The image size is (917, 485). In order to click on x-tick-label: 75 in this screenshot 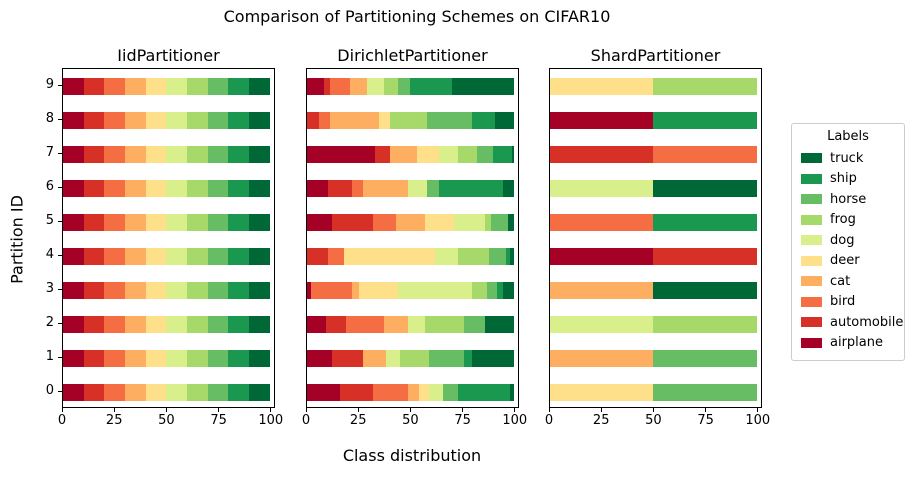, I will do `click(705, 420)`.